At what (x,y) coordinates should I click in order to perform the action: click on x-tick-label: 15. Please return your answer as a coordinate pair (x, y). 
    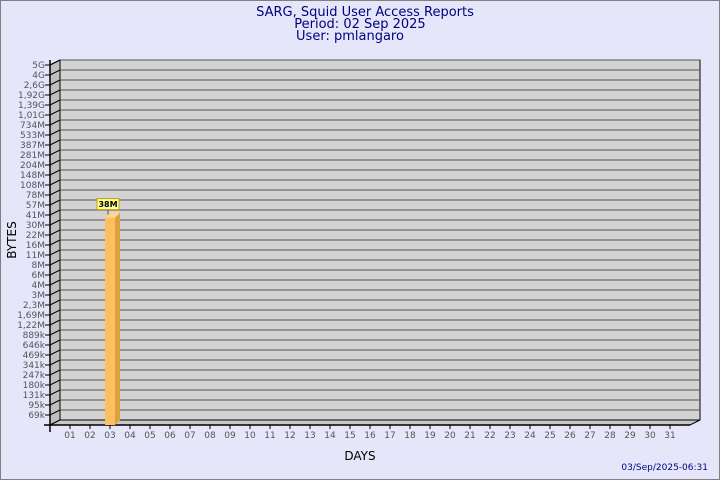
    Looking at the image, I should click on (349, 436).